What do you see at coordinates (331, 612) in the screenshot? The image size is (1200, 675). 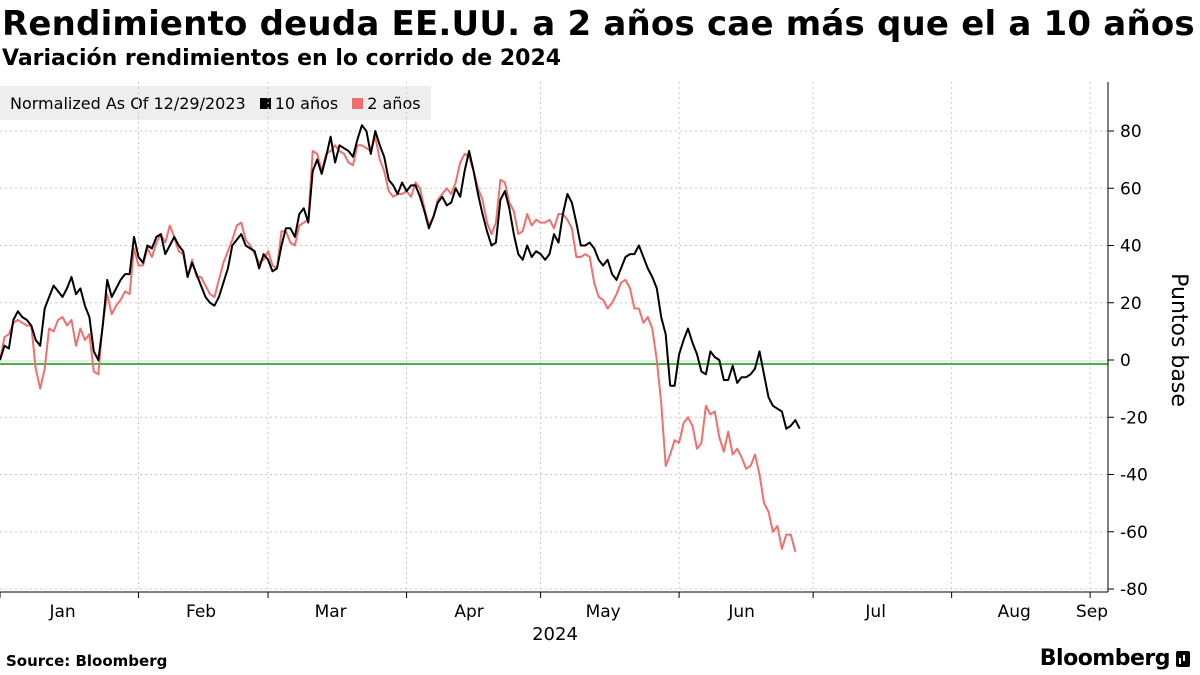 I see `x-tick-label: Mar` at bounding box center [331, 612].